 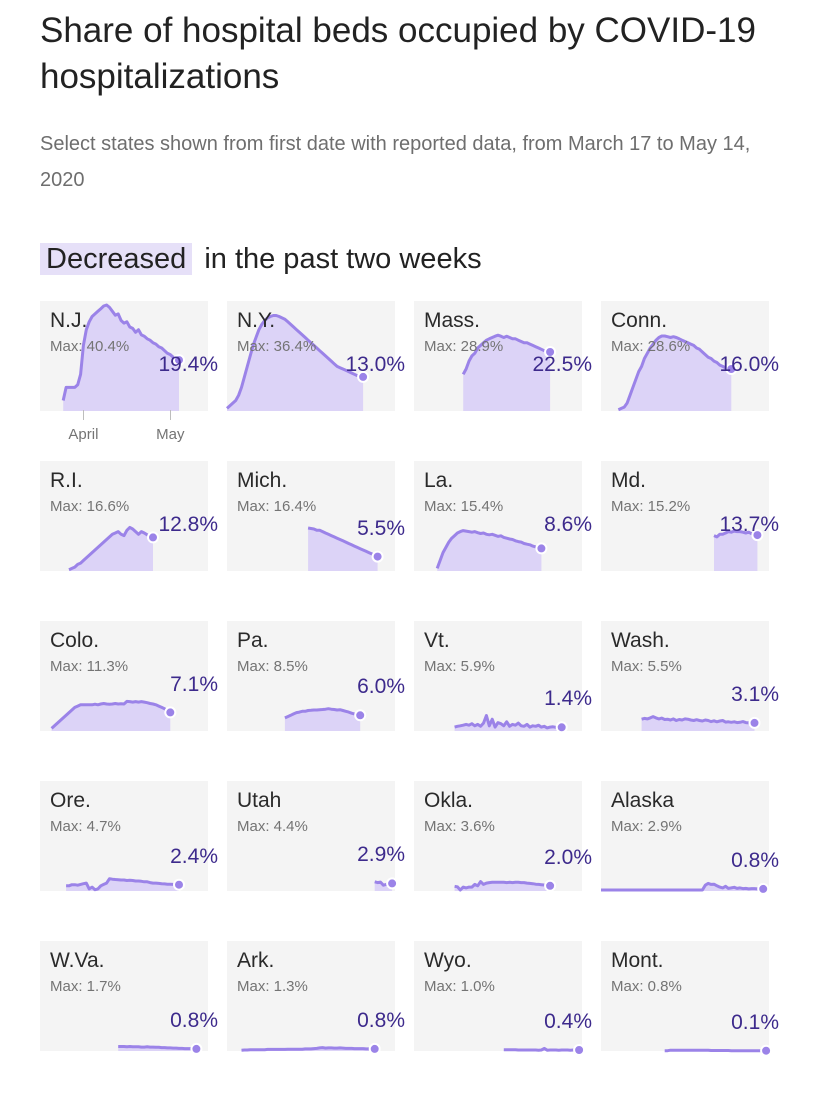 I want to click on latest-point-mont, so click(x=766, y=1050).